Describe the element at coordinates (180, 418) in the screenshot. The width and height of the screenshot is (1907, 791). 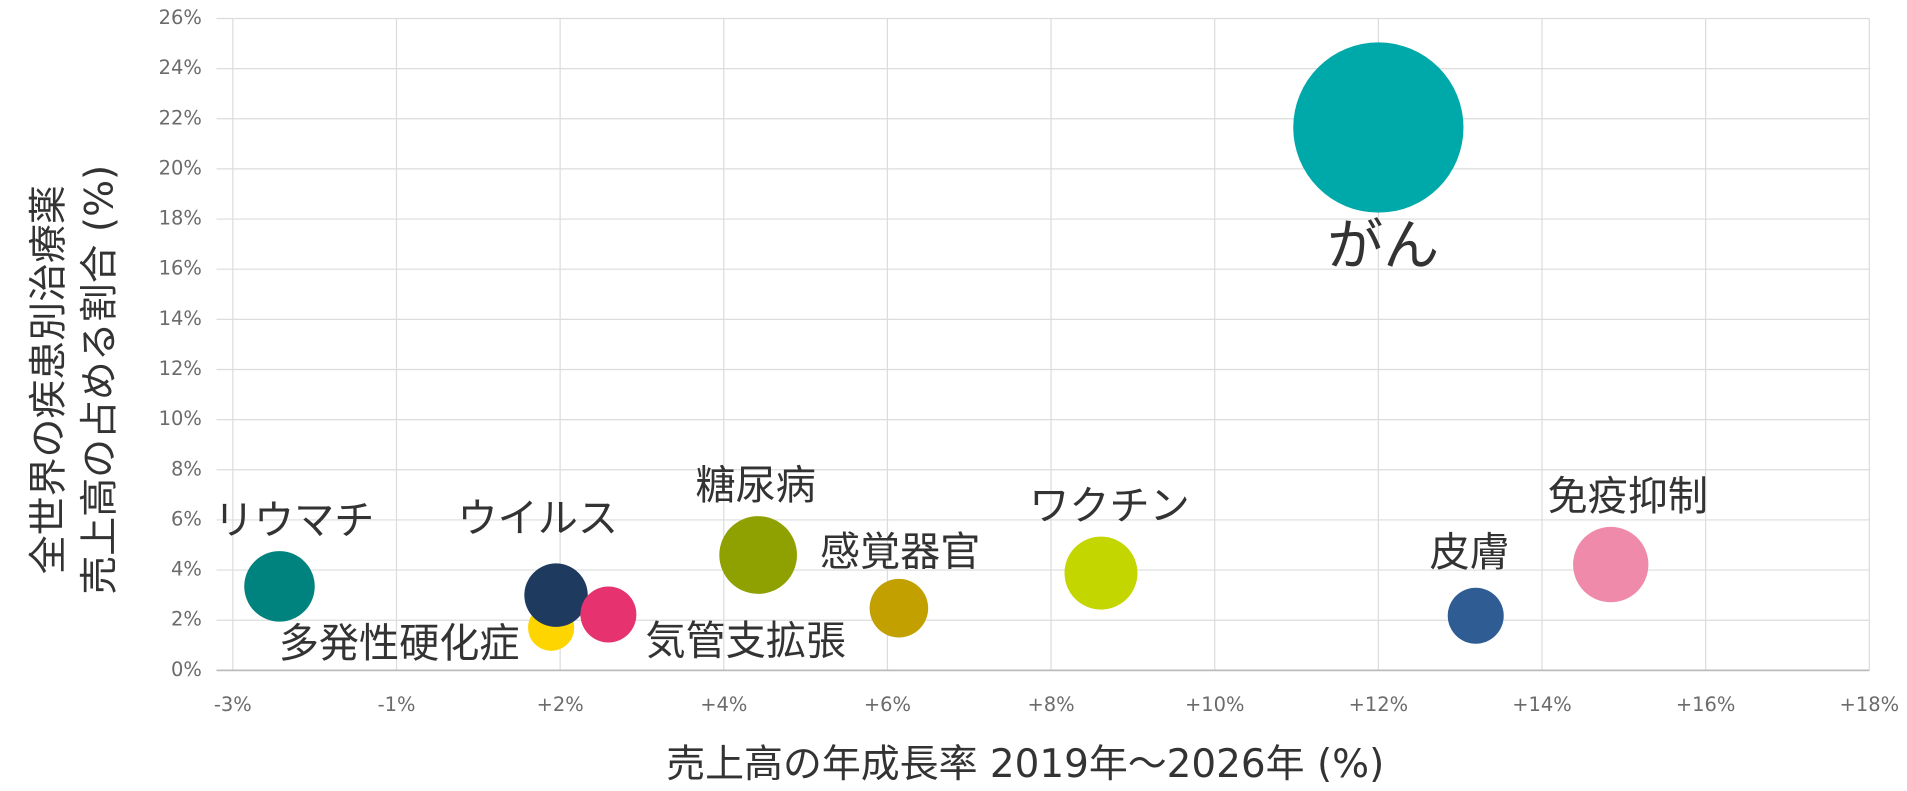
I see `y-tick-label: 10%` at that location.